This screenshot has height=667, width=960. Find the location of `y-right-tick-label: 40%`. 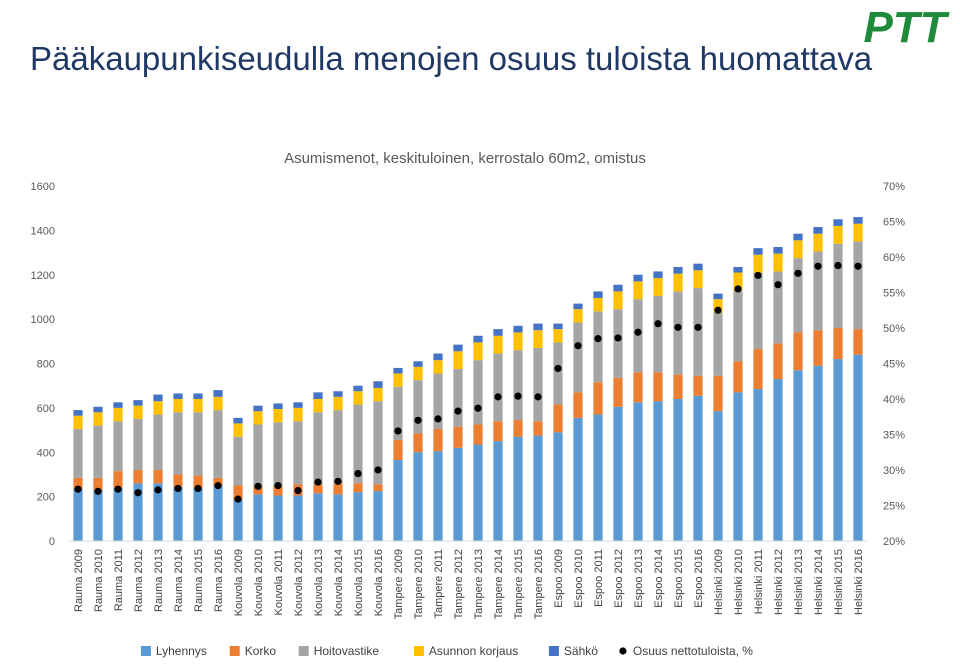

y-right-tick-label: 40% is located at coordinates (894, 400).